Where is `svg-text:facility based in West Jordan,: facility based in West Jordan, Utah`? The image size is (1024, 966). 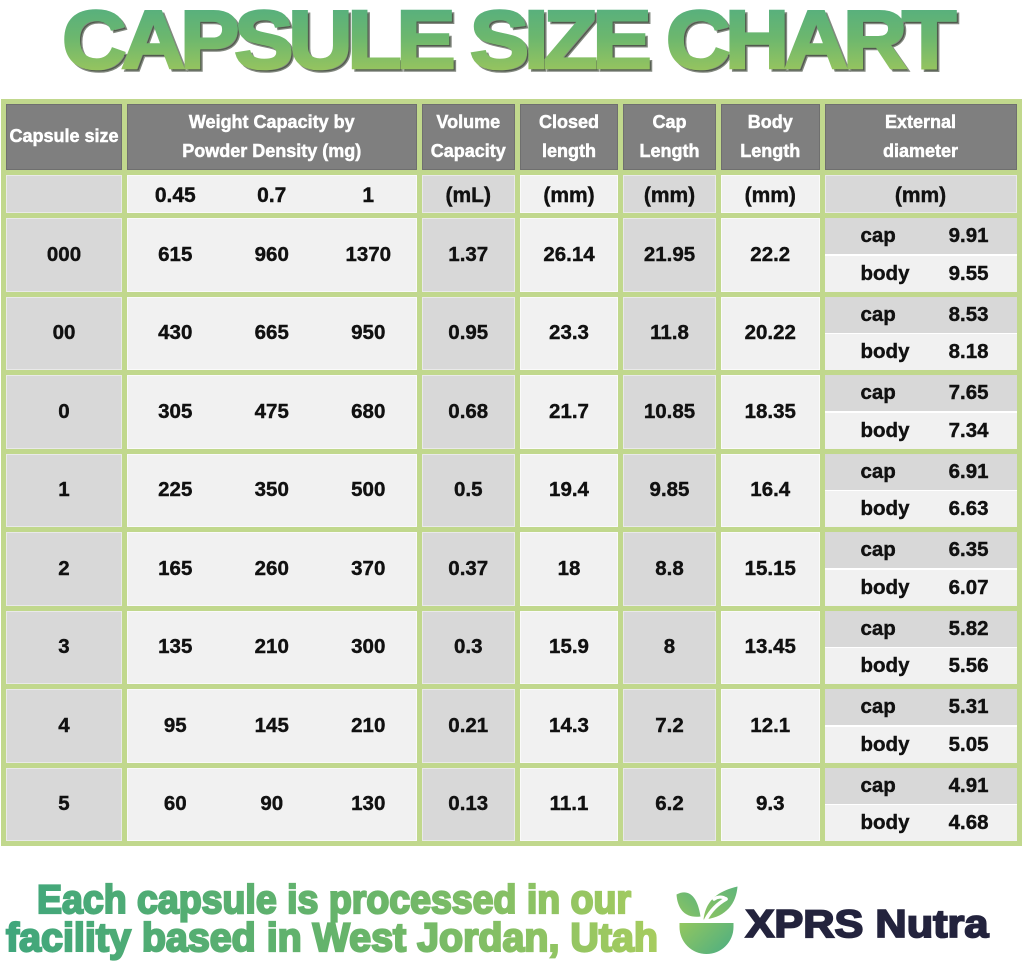
svg-text:facility based in West Jordan,: facility based in West Jordan, Utah is located at coordinates (332, 938).